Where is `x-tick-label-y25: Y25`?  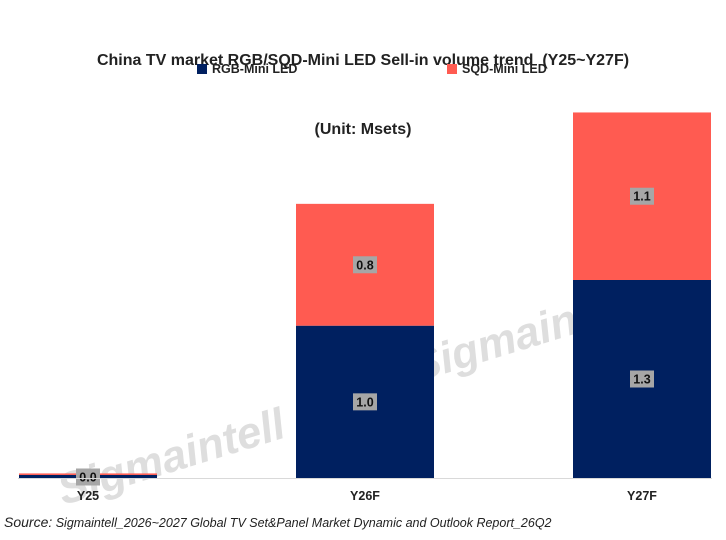
x-tick-label-y25: Y25 is located at coordinates (88, 496).